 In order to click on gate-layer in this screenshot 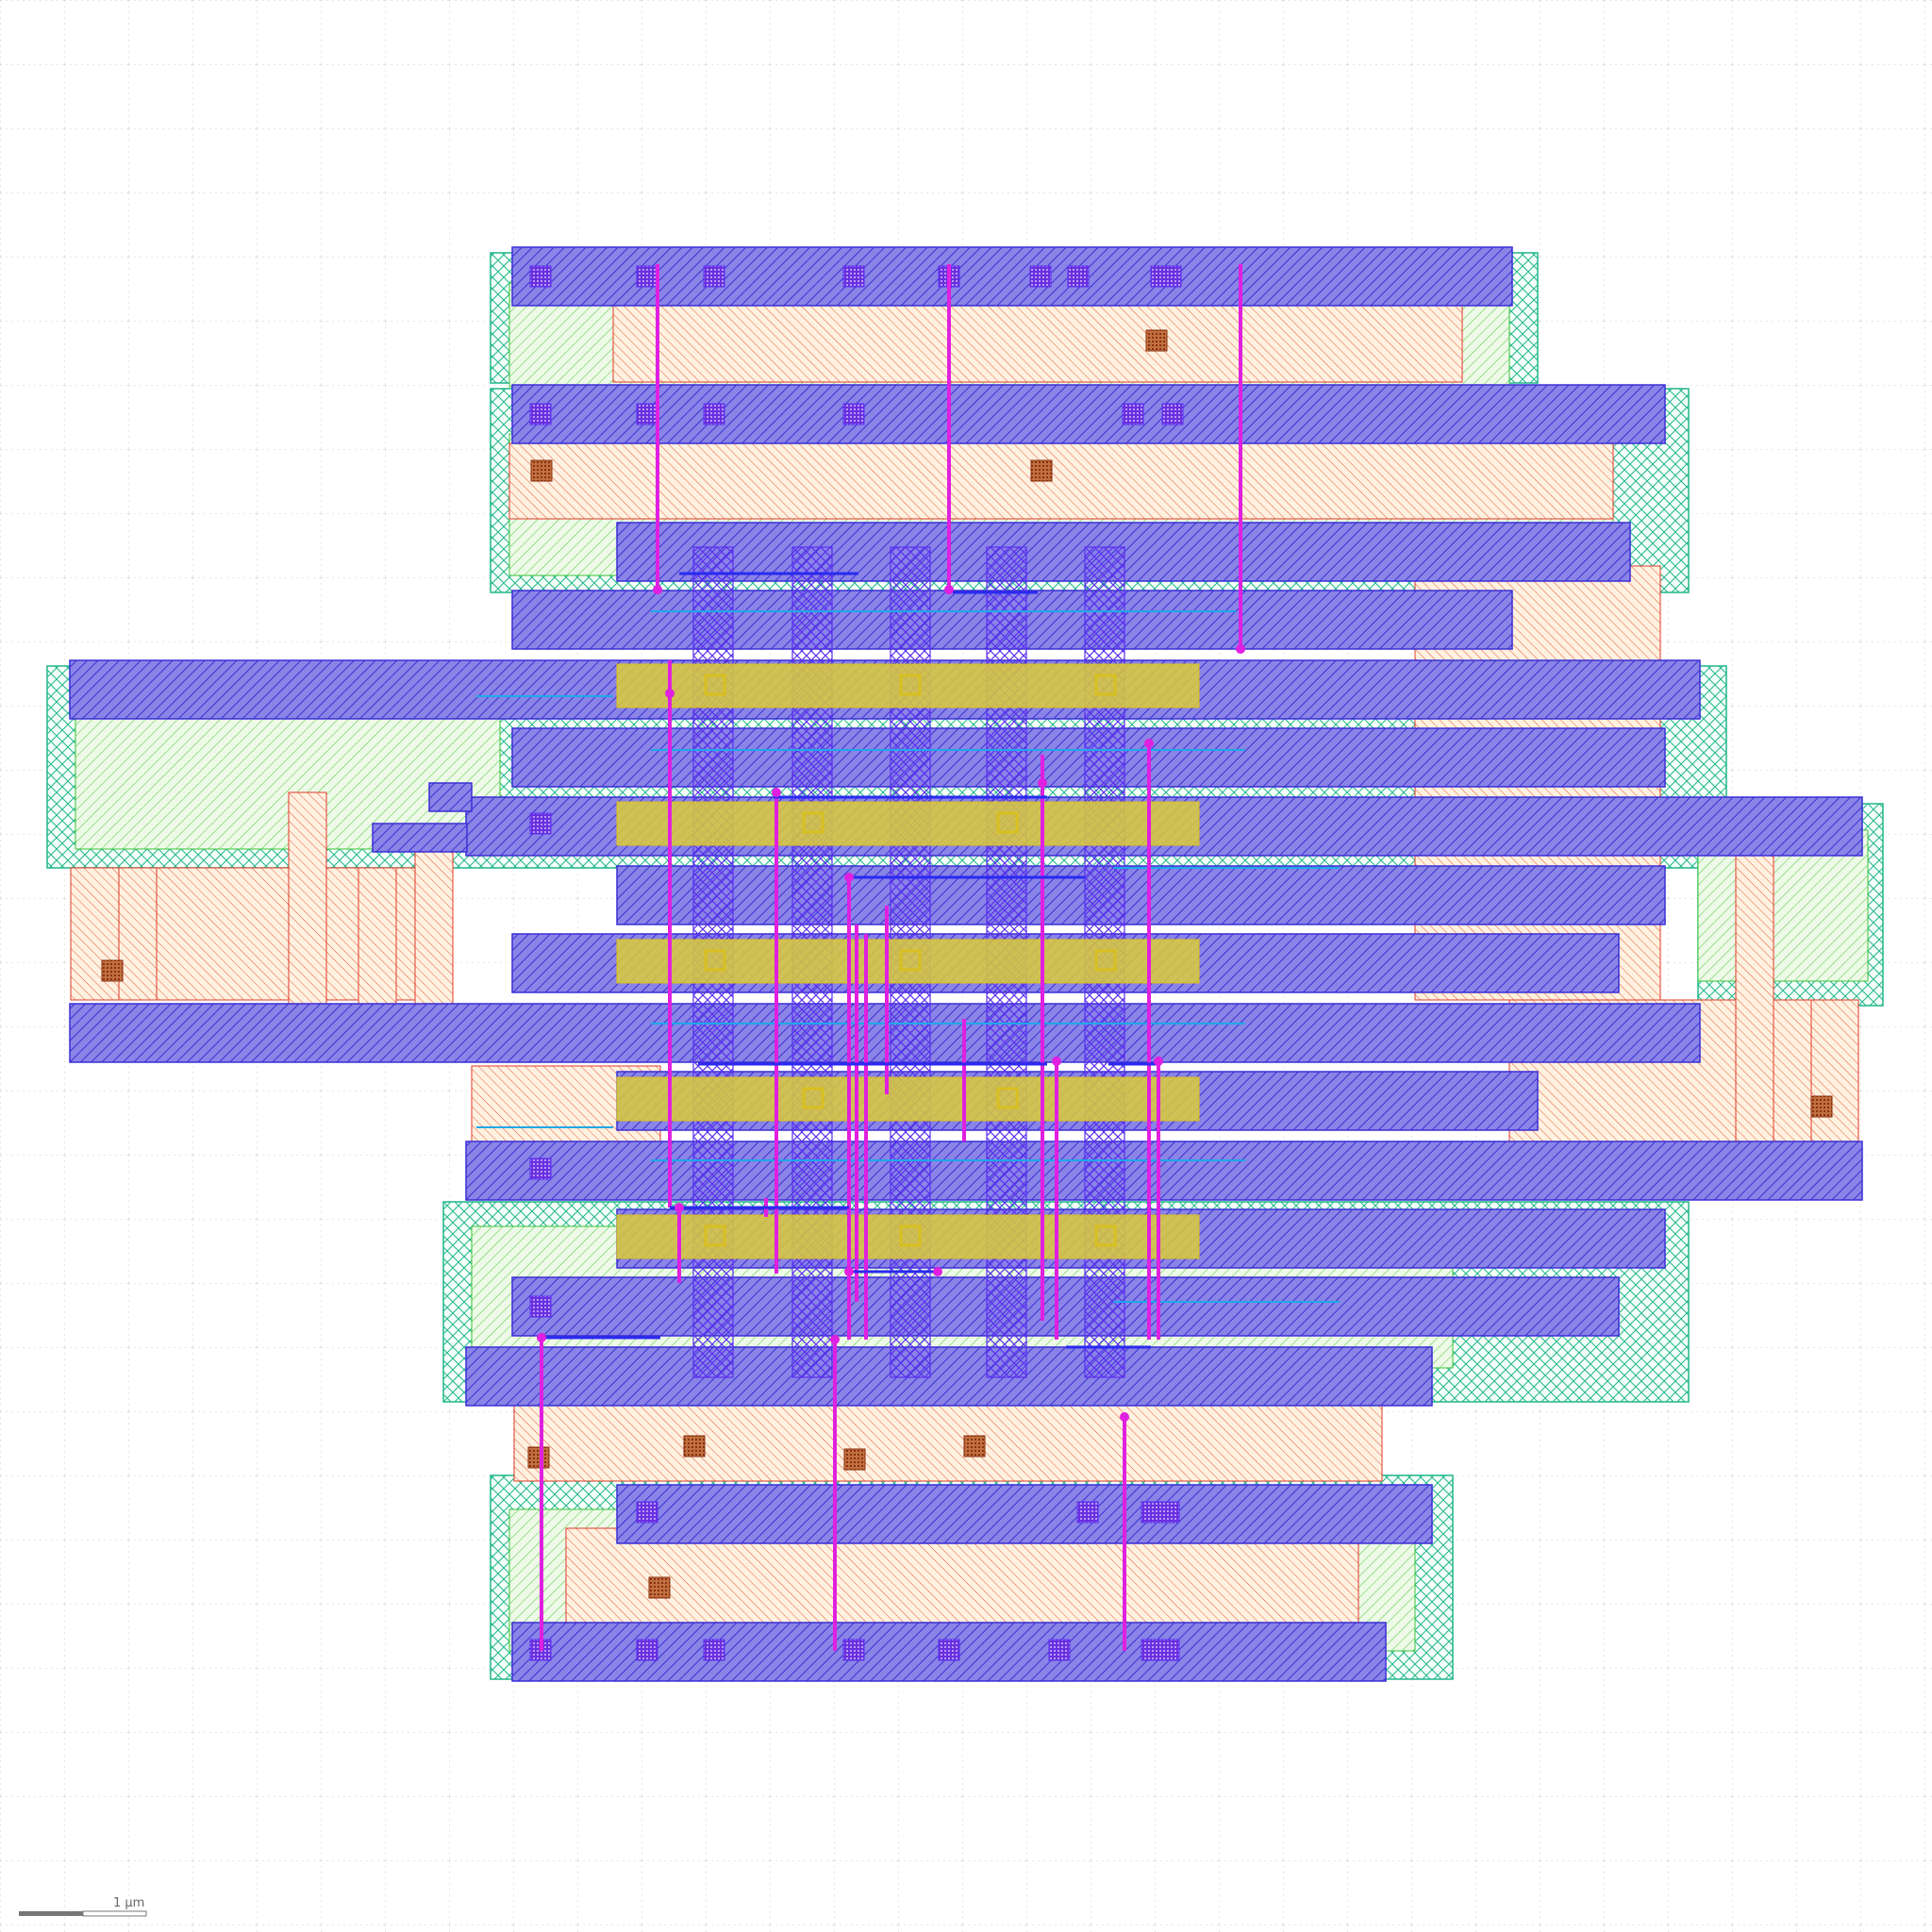, I will do `click(908, 961)`.